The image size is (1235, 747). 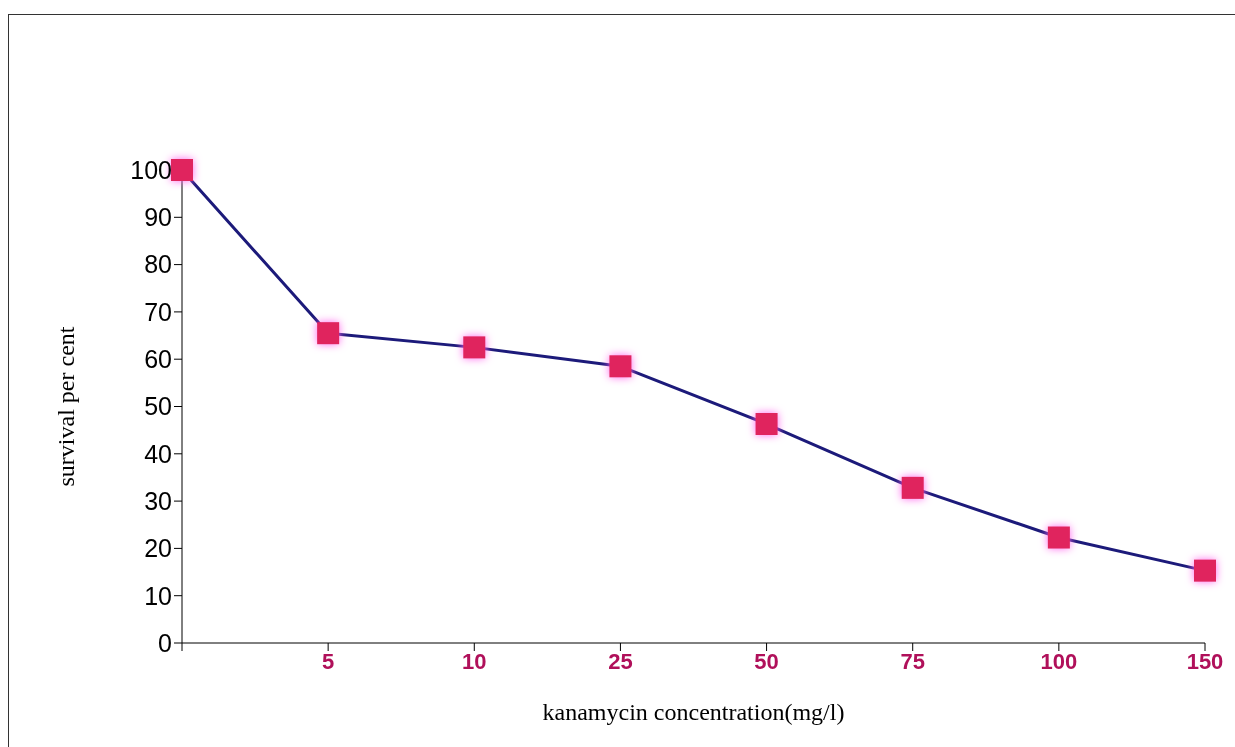 I want to click on y-tick-label: 20, so click(x=158, y=548).